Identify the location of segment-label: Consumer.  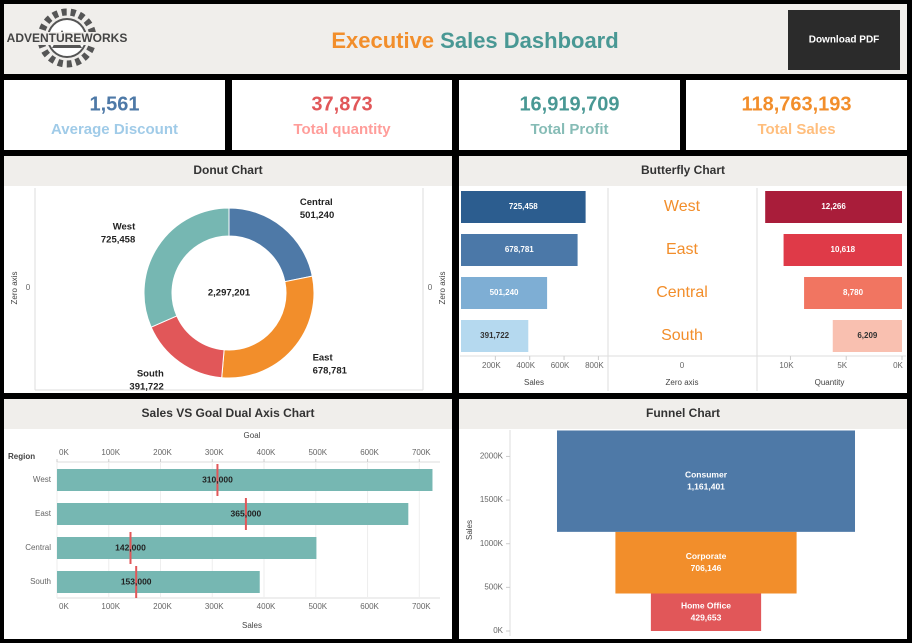
(706, 474).